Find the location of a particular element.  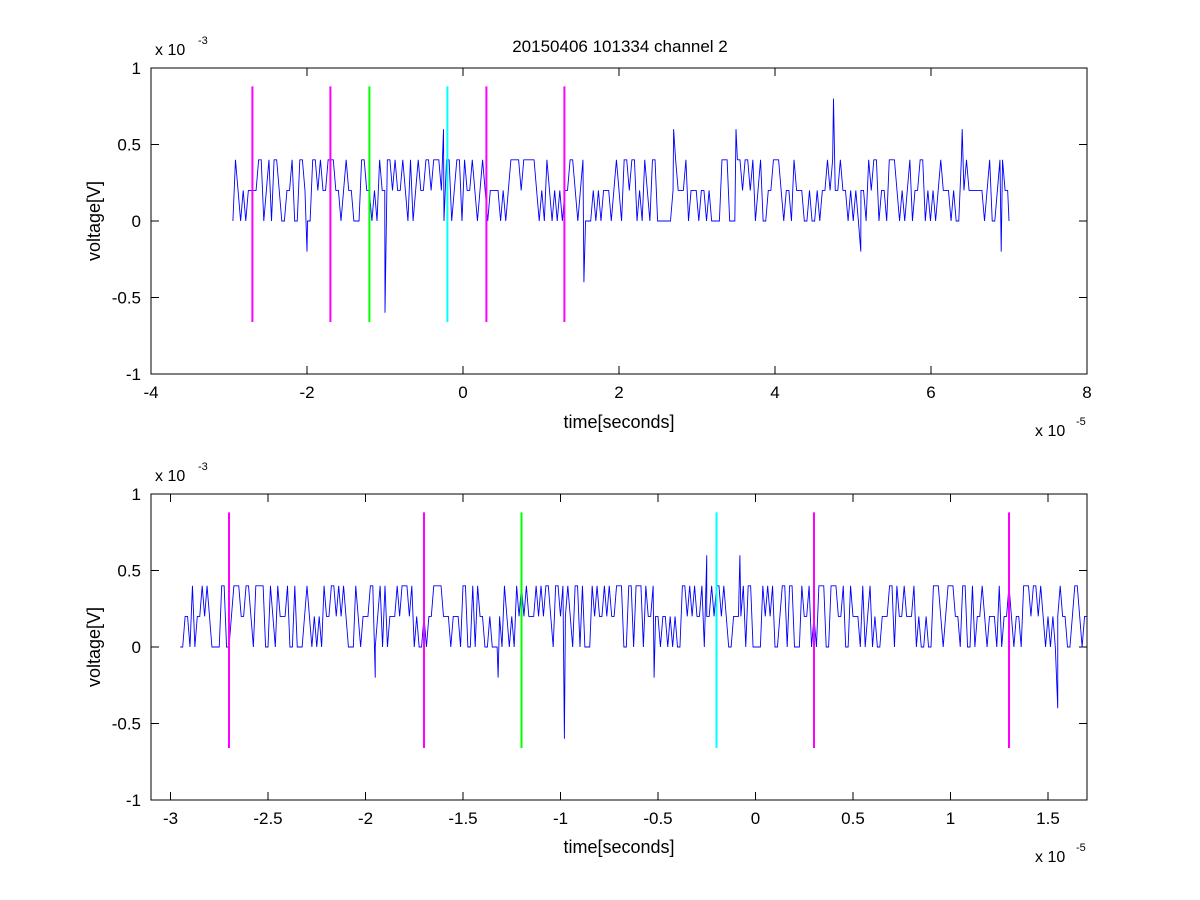

top-x-exponent-value: -5 is located at coordinates (1081, 422).